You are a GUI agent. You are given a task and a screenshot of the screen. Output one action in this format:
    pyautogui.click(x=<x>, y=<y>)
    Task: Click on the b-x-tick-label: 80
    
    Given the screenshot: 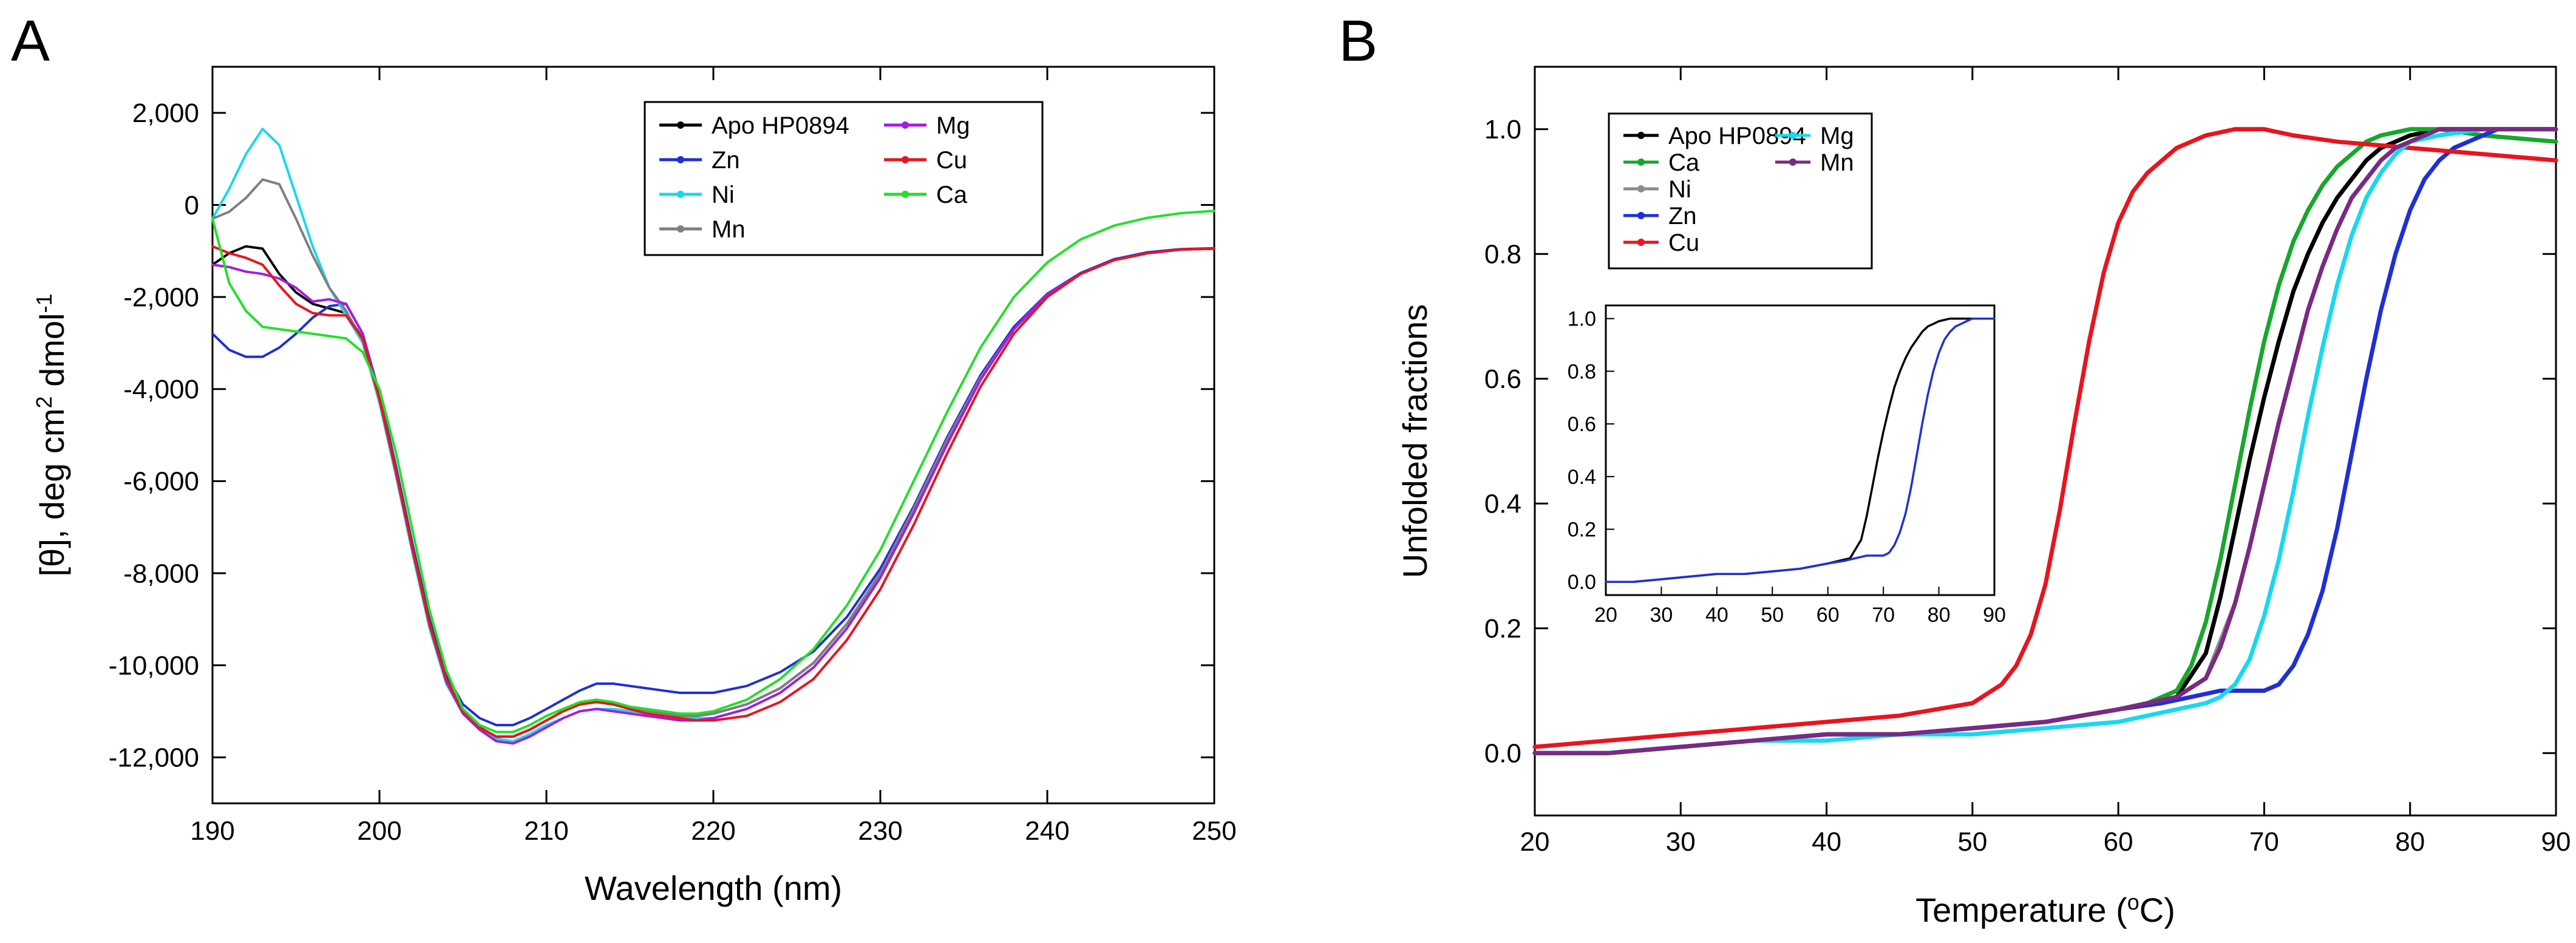 What is the action you would take?
    pyautogui.click(x=2410, y=842)
    